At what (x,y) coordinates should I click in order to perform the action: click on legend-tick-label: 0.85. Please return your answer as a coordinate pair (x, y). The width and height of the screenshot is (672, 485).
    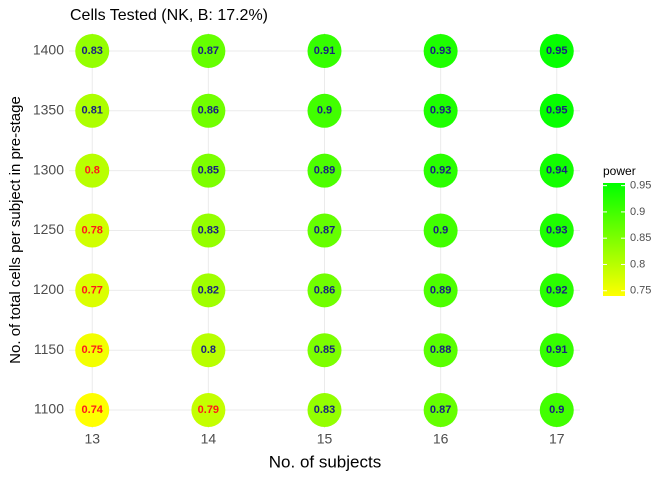
    Looking at the image, I should click on (640, 238).